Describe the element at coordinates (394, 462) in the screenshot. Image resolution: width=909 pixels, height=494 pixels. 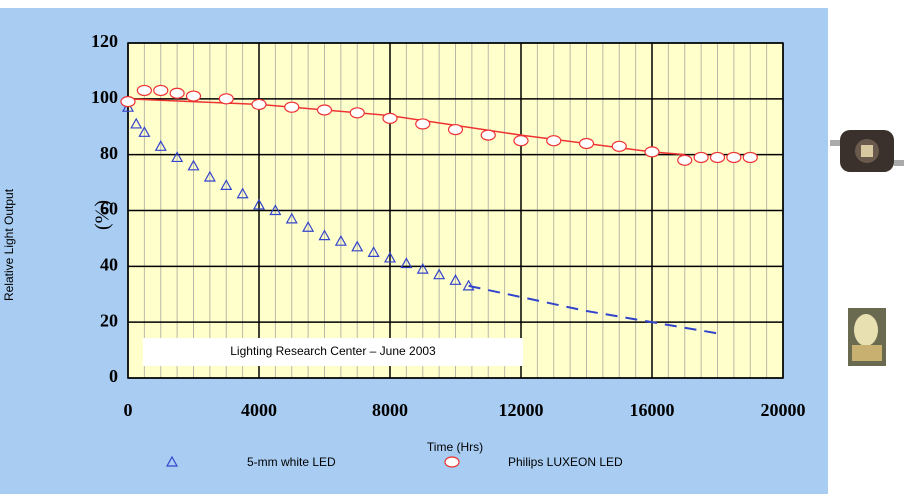
I see `legend: 5-mm white LED Philips LUXEON LED` at that location.